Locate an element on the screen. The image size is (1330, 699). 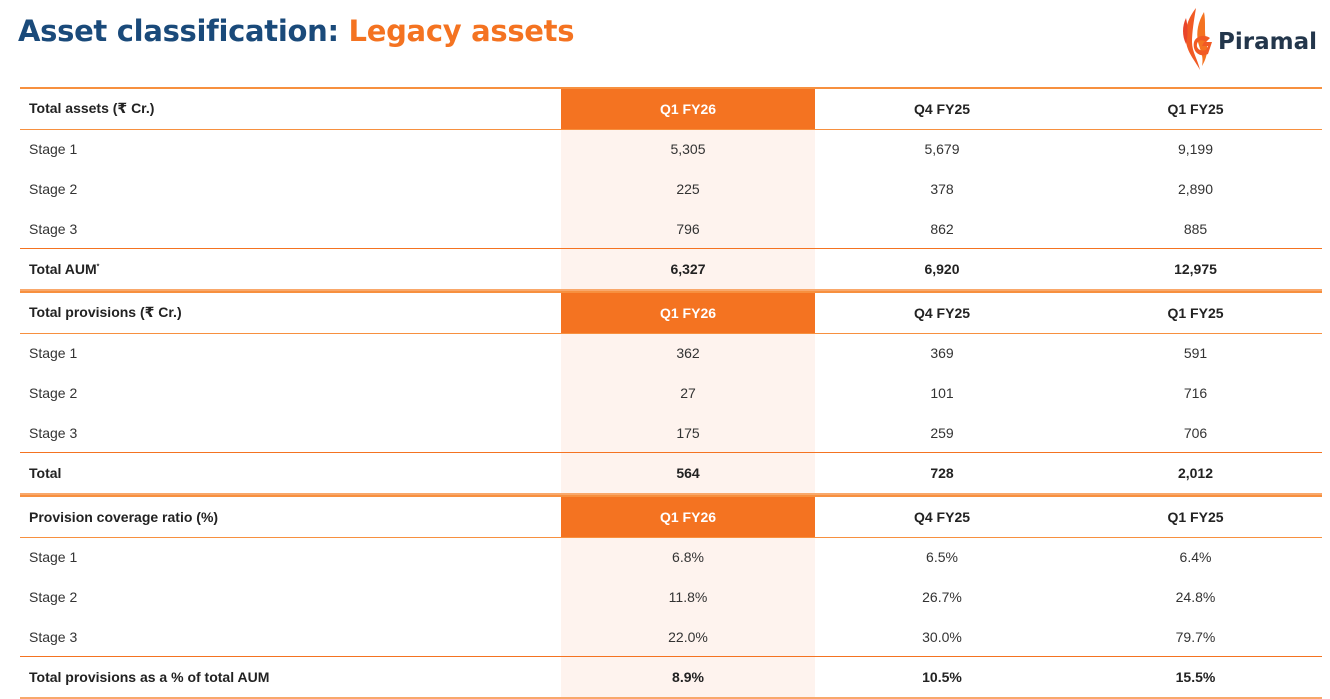
cell-value: 9,199 is located at coordinates (1195, 149).